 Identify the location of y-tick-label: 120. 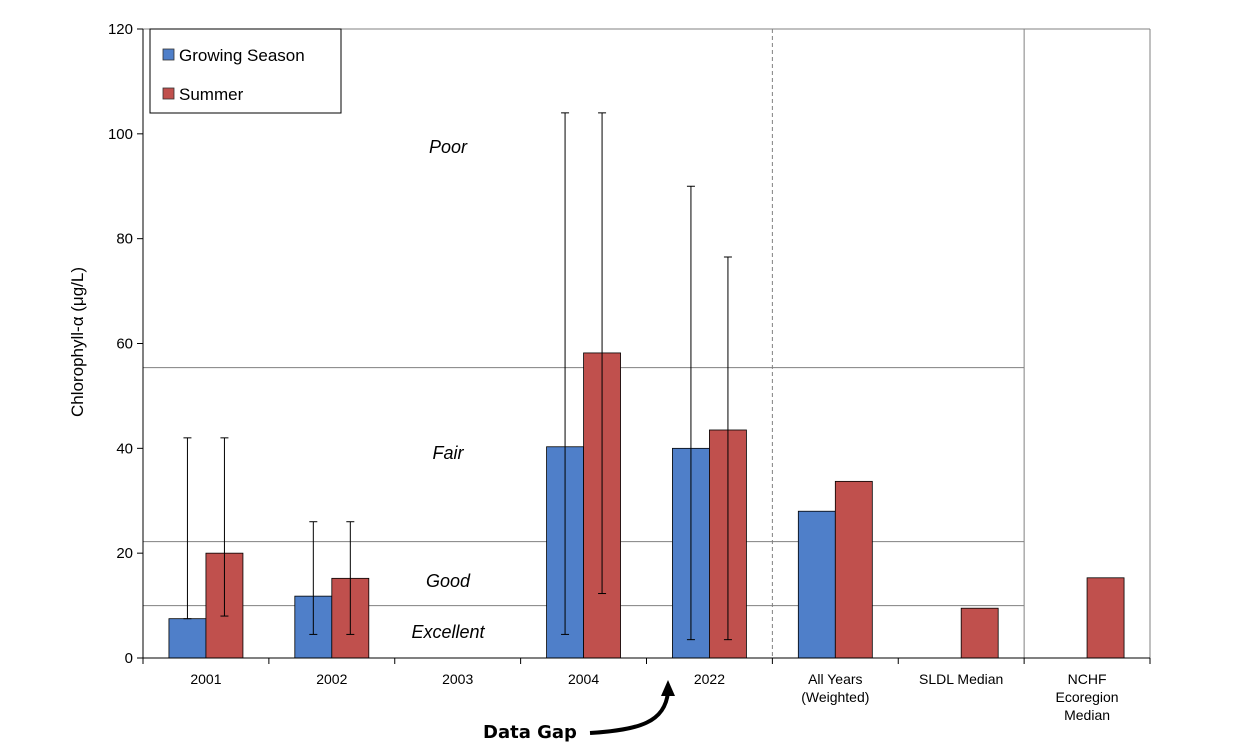
(120, 29).